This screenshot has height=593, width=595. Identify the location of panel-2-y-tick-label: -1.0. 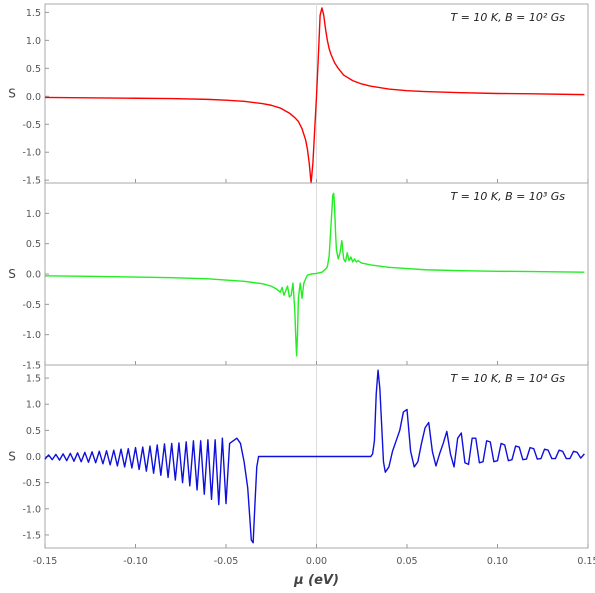
(31, 335).